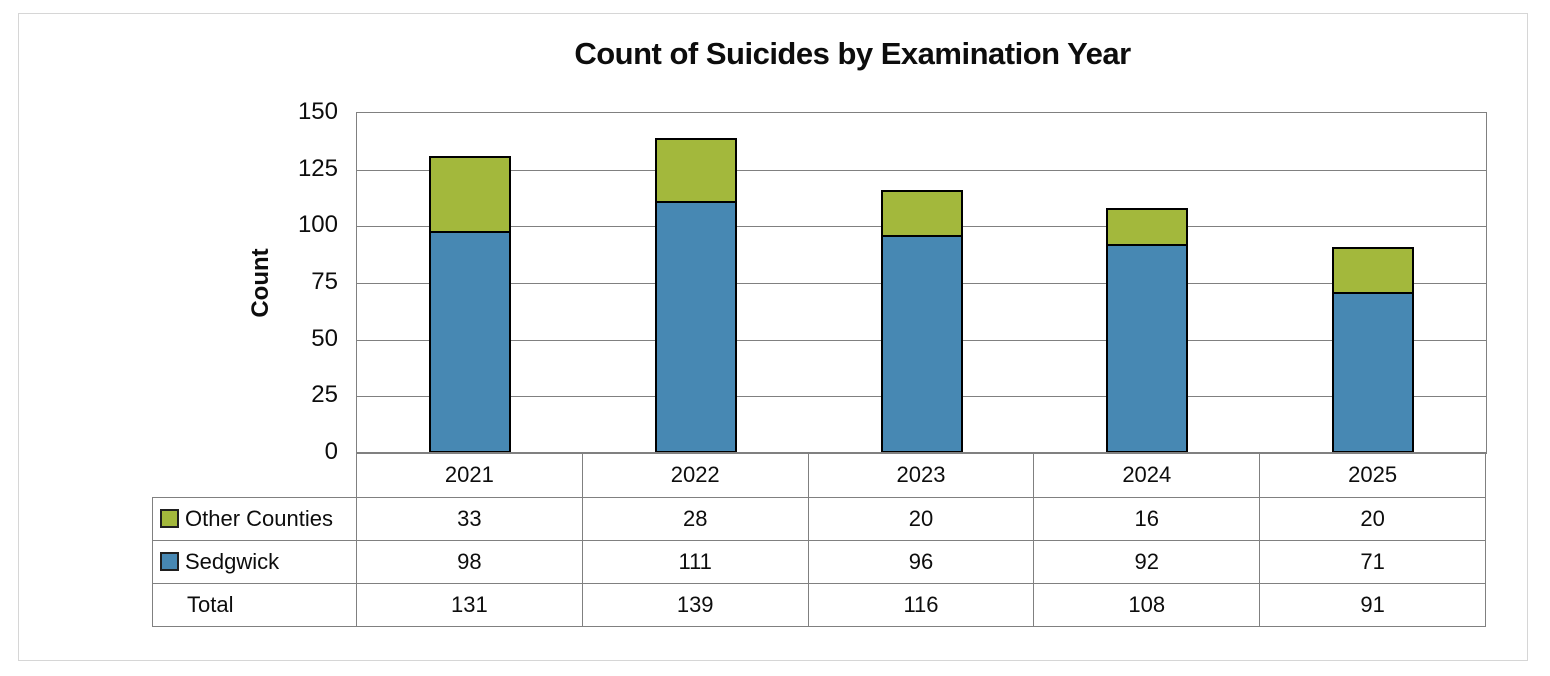 The width and height of the screenshot is (1550, 676). What do you see at coordinates (695, 475) in the screenshot?
I see `x-axis-label-2022: 2022` at bounding box center [695, 475].